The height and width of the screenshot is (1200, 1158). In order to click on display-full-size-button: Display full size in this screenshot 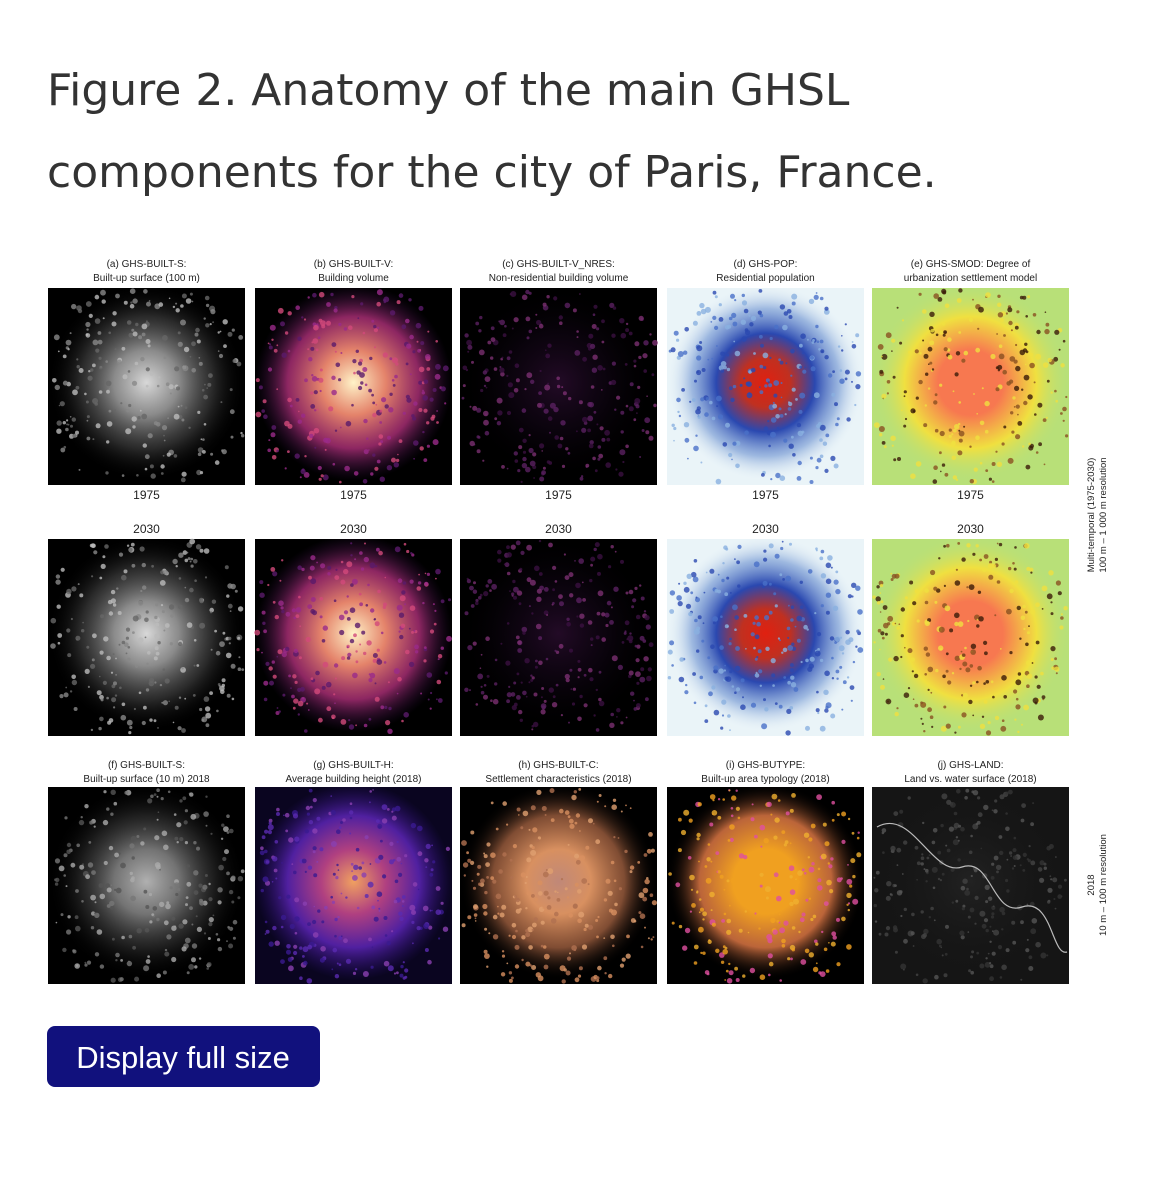, I will do `click(183, 1056)`.